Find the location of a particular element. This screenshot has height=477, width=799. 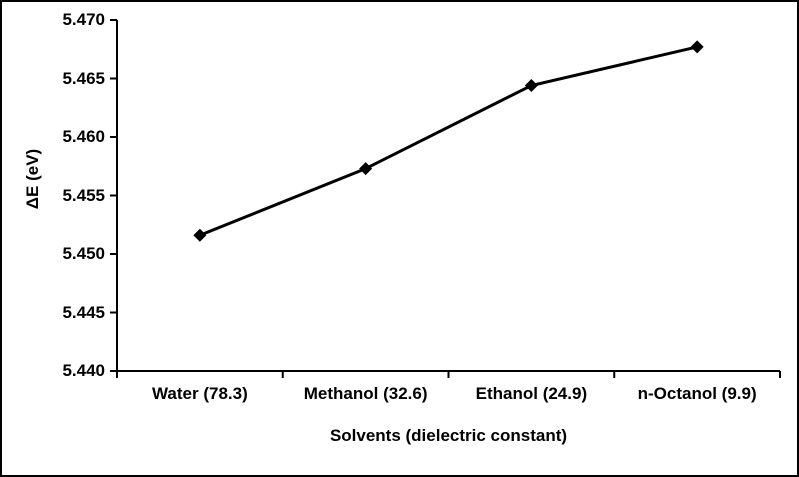

y-axis-title: ΔE (eV) is located at coordinates (32, 179).